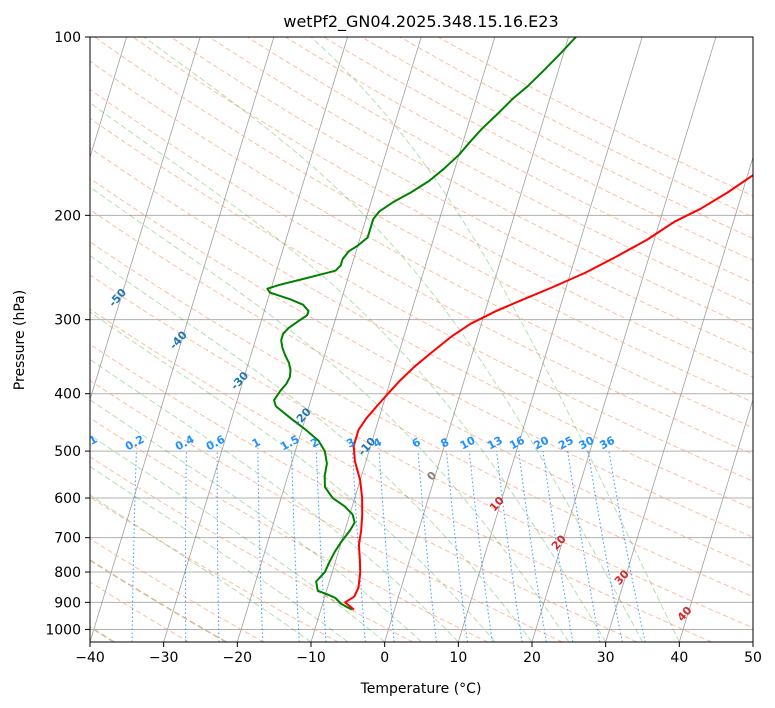 This screenshot has height=708, width=775. I want to click on isotherm-label: -30, so click(239, 381).